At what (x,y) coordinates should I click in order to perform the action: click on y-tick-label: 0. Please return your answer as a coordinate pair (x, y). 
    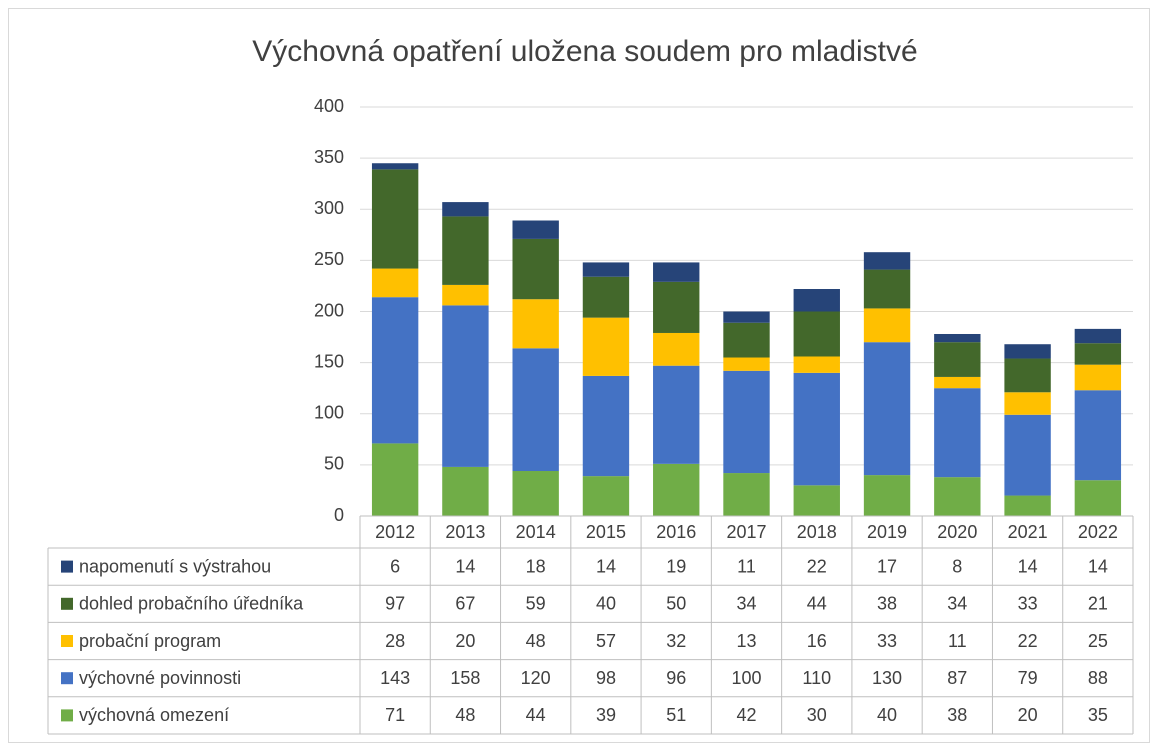
    Looking at the image, I should click on (339, 515).